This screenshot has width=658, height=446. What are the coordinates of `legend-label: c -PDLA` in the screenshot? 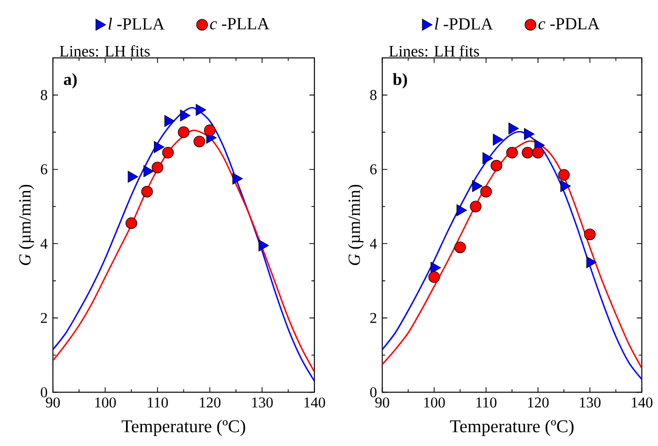 It's located at (569, 24).